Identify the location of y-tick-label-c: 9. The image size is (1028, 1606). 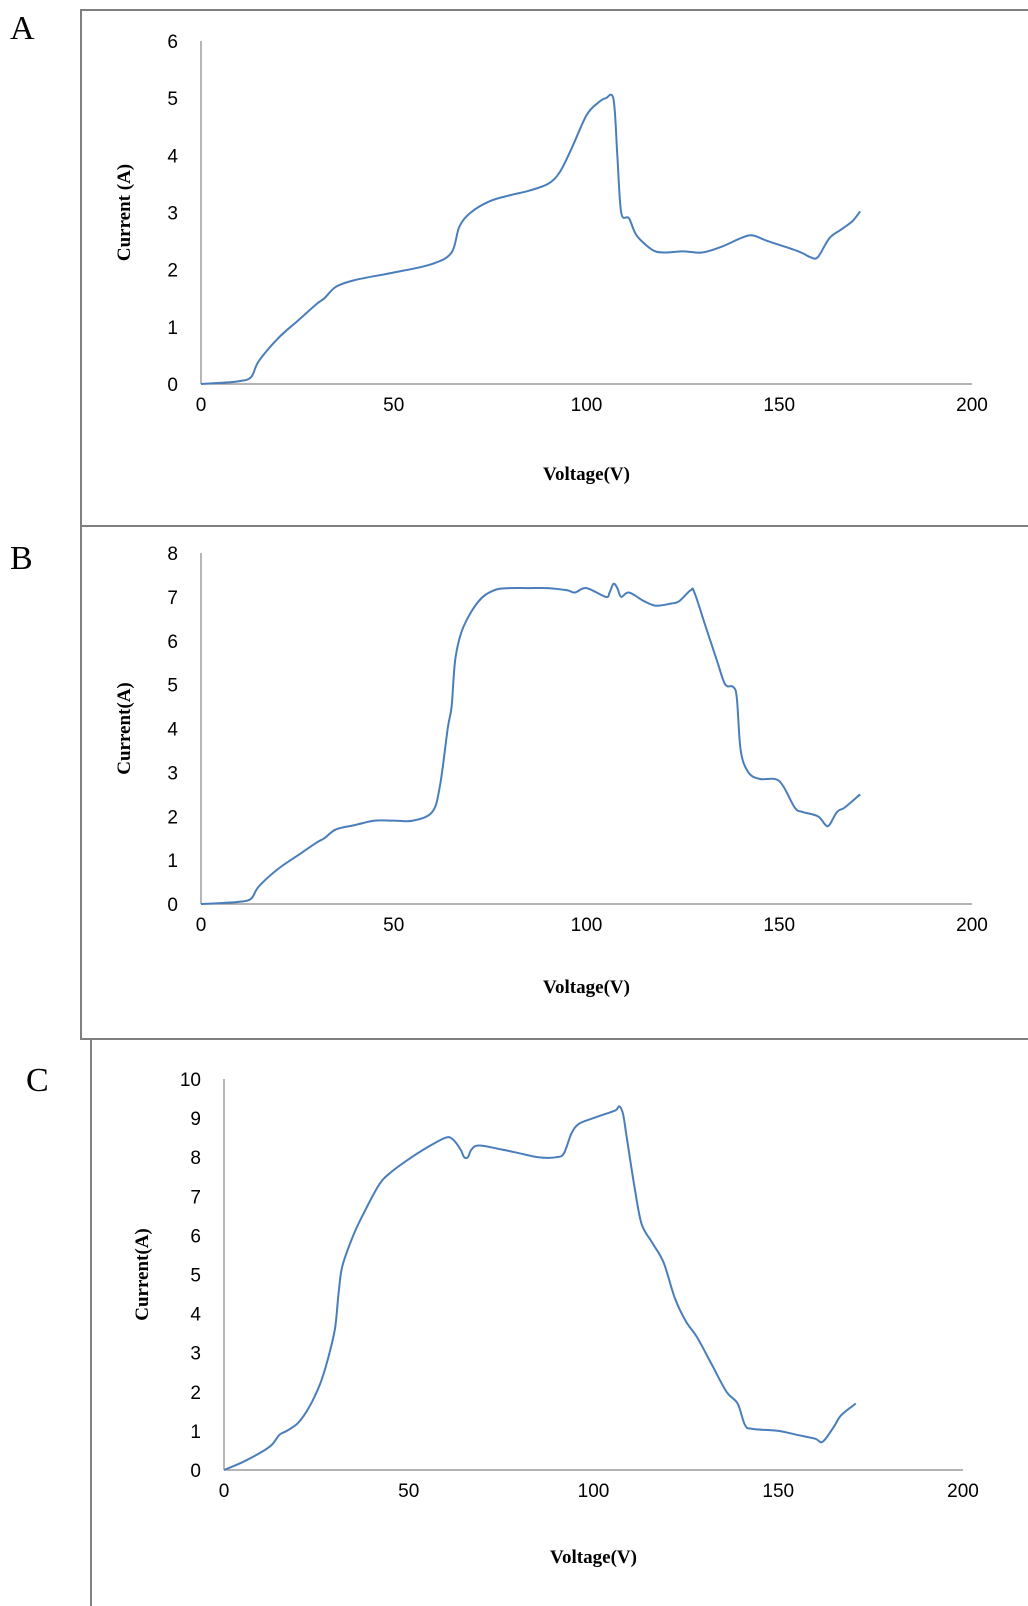
(195, 1119).